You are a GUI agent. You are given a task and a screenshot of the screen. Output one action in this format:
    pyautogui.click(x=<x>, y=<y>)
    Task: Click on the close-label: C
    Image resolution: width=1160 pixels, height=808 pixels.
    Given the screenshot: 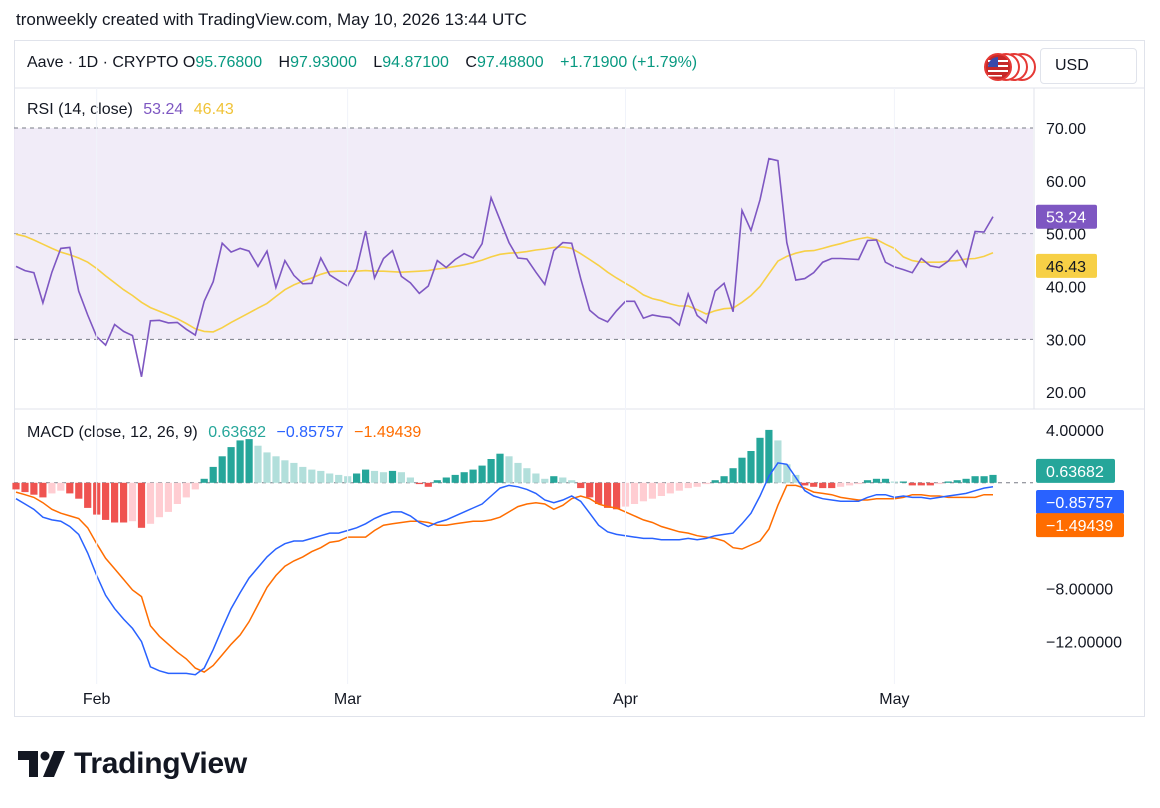 What is the action you would take?
    pyautogui.click(x=471, y=62)
    